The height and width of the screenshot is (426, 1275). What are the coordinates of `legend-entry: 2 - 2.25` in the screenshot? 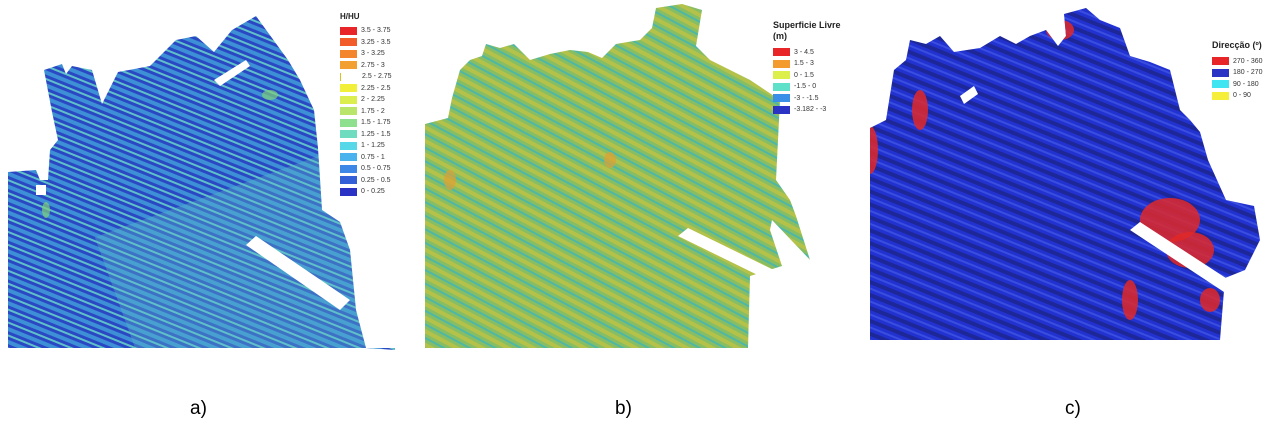 It's located at (366, 100).